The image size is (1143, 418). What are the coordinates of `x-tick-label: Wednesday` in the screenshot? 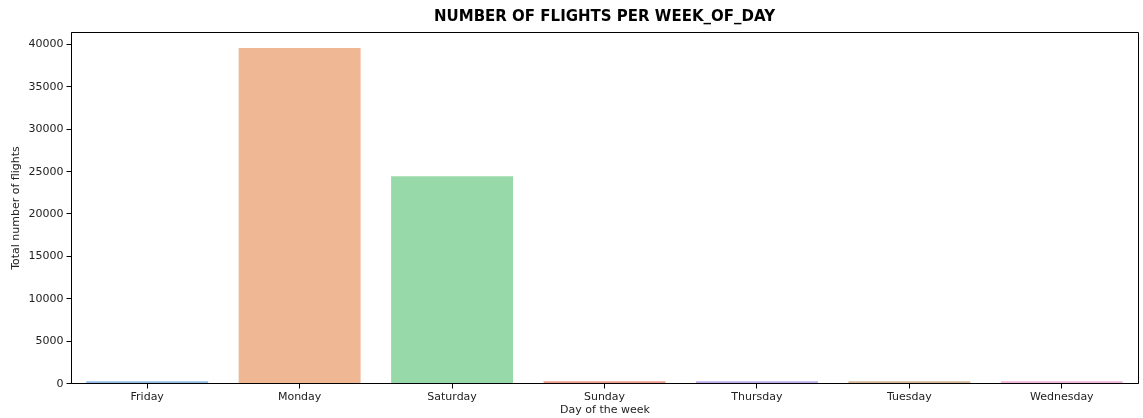 It's located at (1062, 396).